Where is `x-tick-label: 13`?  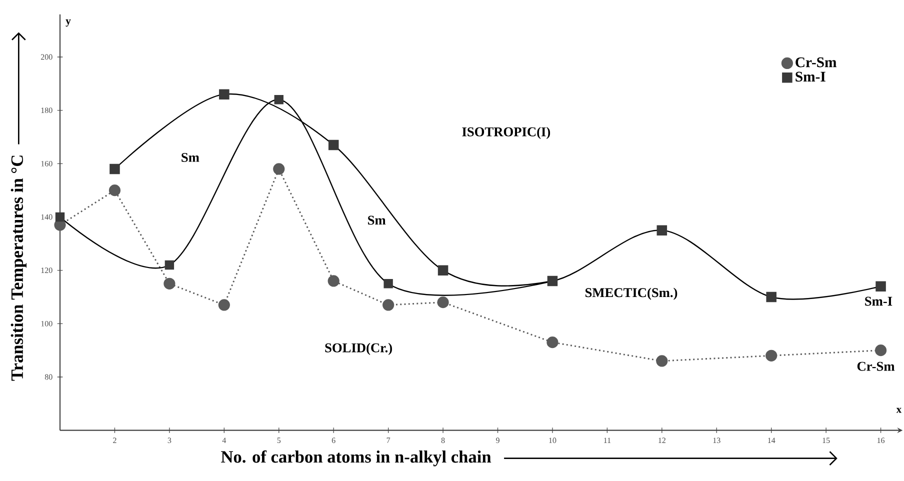 x-tick-label: 13 is located at coordinates (716, 441).